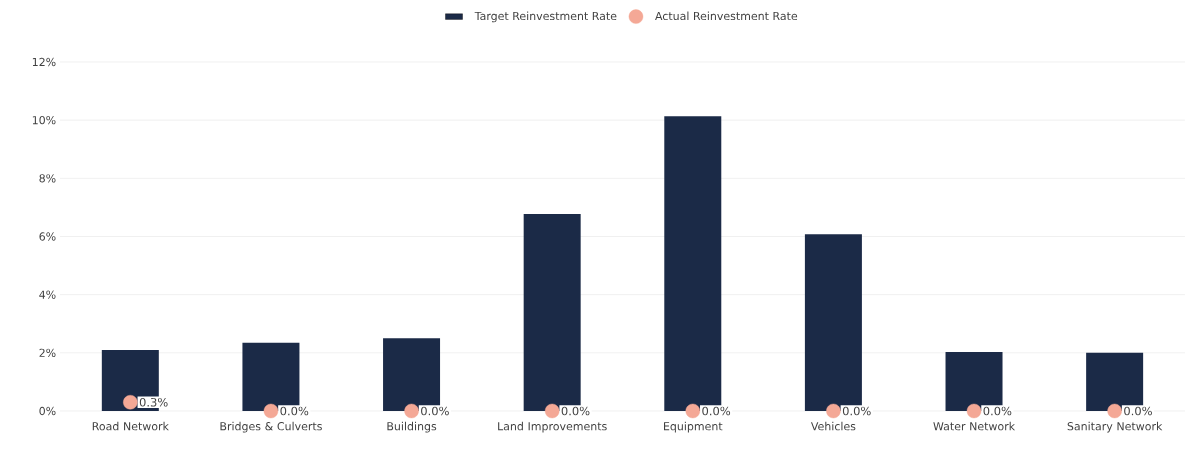 The height and width of the screenshot is (464, 1188). Describe the element at coordinates (693, 427) in the screenshot. I see `x-tick-label: Equipment` at that location.